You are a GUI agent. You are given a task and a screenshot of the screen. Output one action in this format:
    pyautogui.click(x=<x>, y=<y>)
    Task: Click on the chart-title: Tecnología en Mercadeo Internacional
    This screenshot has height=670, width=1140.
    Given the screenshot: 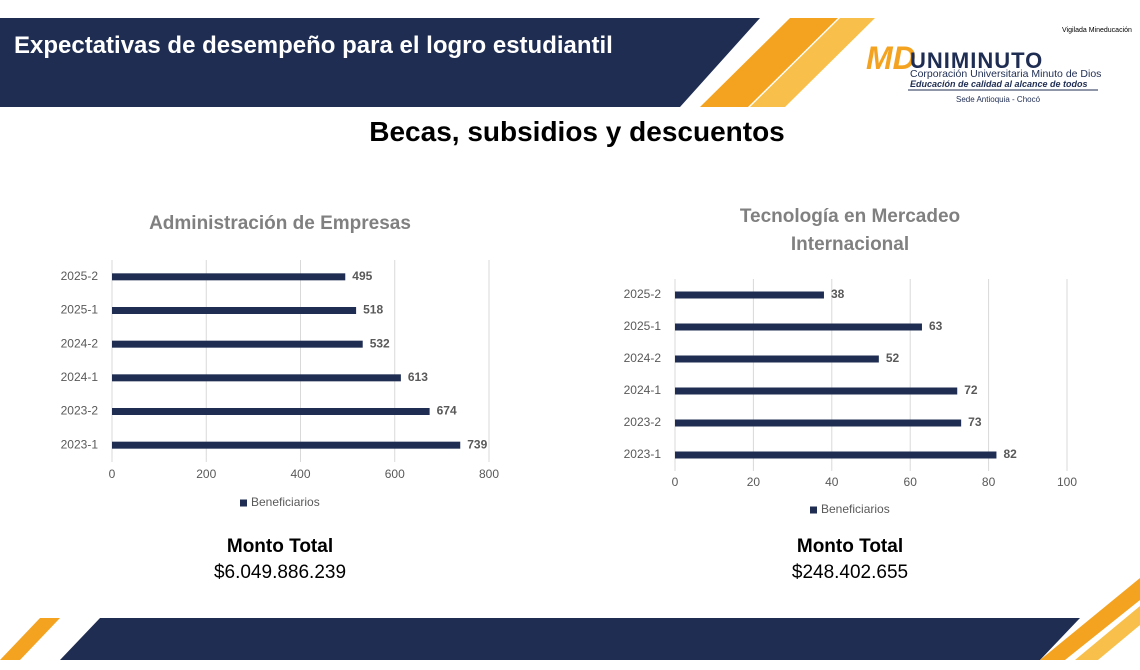 What is the action you would take?
    pyautogui.click(x=850, y=230)
    